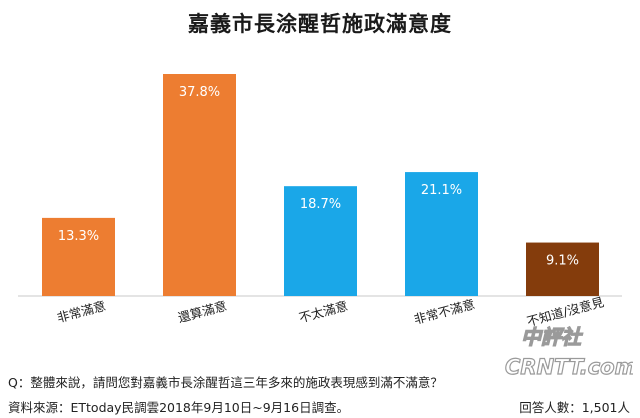 This screenshot has width=640, height=418. Describe the element at coordinates (202, 311) in the screenshot. I see `category-label-2: 還算滿意` at that location.